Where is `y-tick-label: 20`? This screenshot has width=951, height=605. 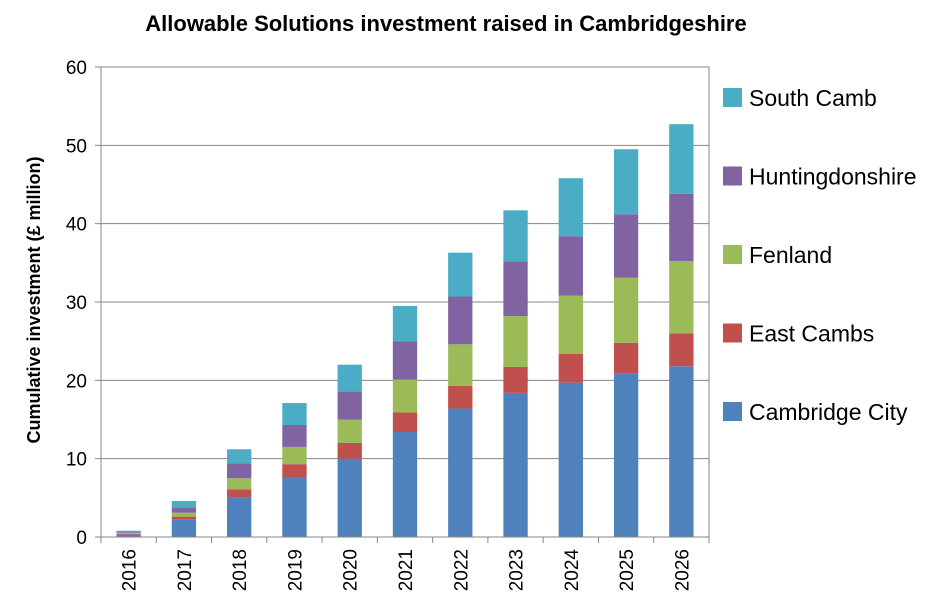
y-tick-label: 20 is located at coordinates (76, 381).